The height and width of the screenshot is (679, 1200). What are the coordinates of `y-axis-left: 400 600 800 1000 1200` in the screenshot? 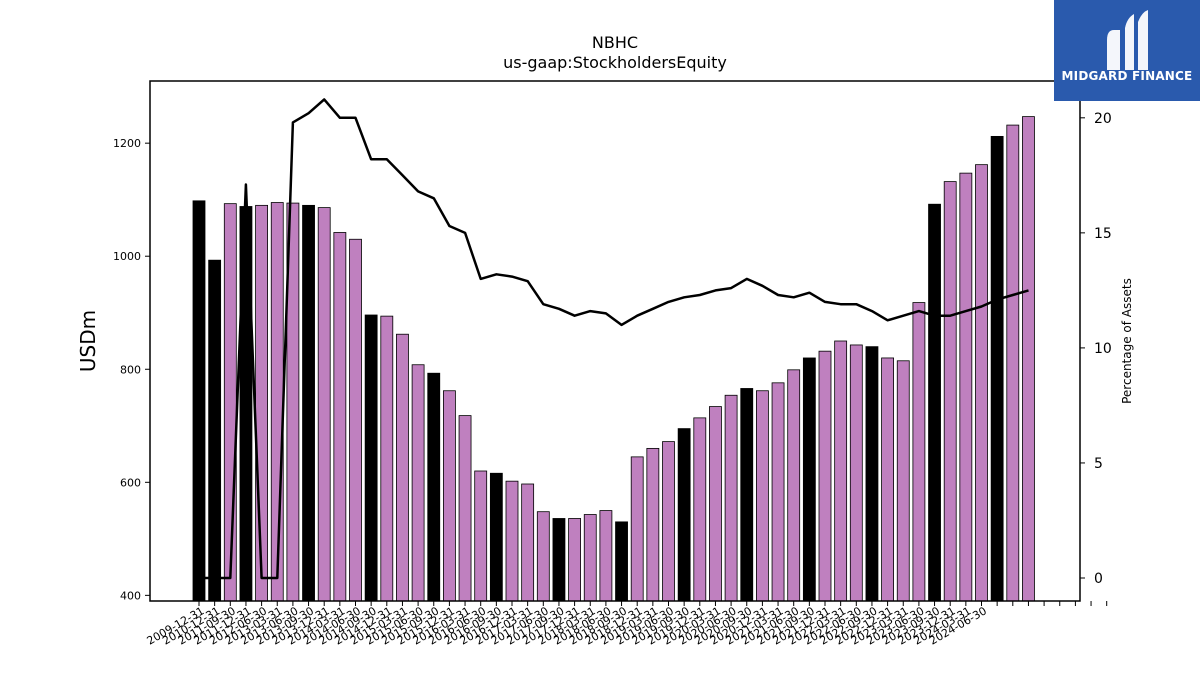 It's located at (131, 369).